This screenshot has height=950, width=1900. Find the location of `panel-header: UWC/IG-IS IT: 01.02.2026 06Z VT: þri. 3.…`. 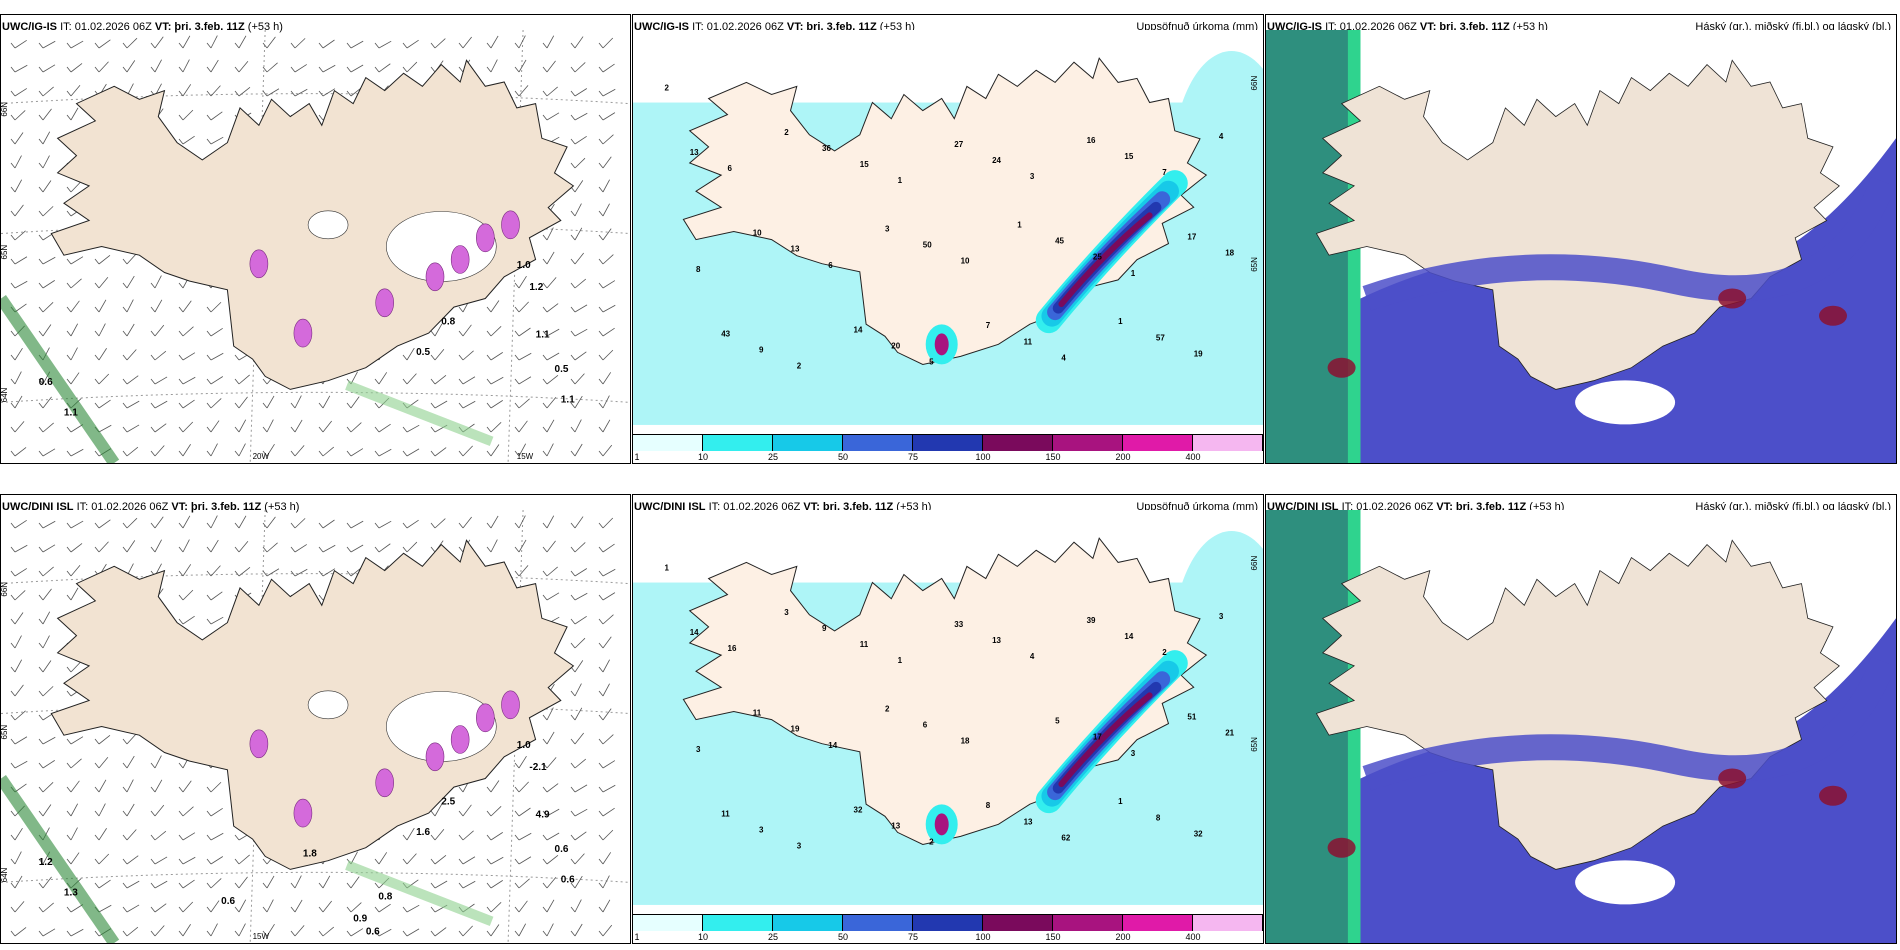

panel-header: UWC/IG-IS IT: 01.02.2026 06Z VT: þri. 3.… is located at coordinates (316, 27).